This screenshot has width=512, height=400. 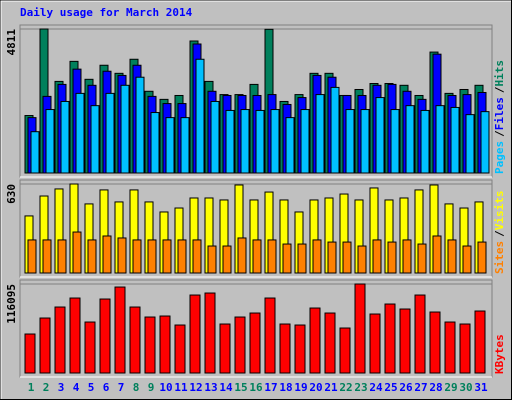 I want to click on legend-entry: Hits, so click(x=499, y=73).